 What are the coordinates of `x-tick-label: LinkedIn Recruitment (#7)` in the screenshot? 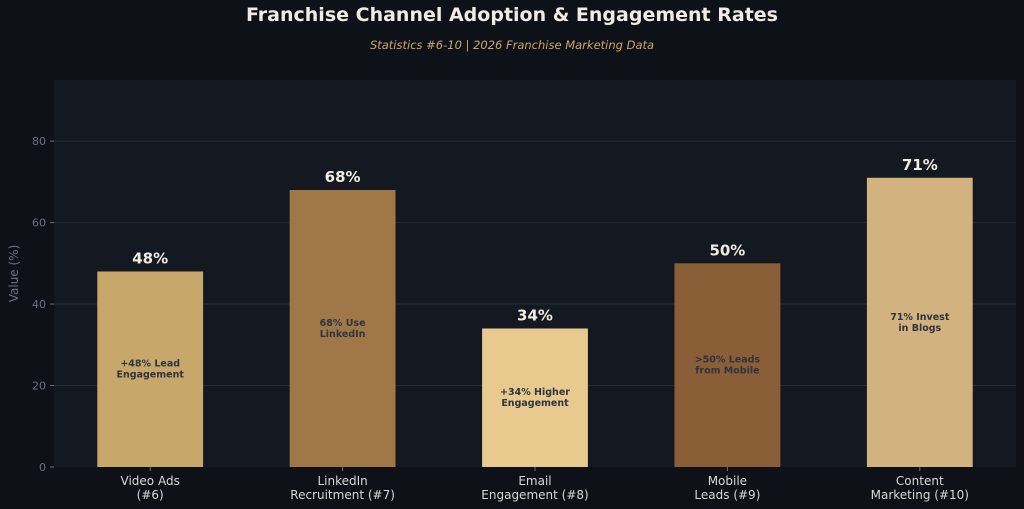 It's located at (342, 488).